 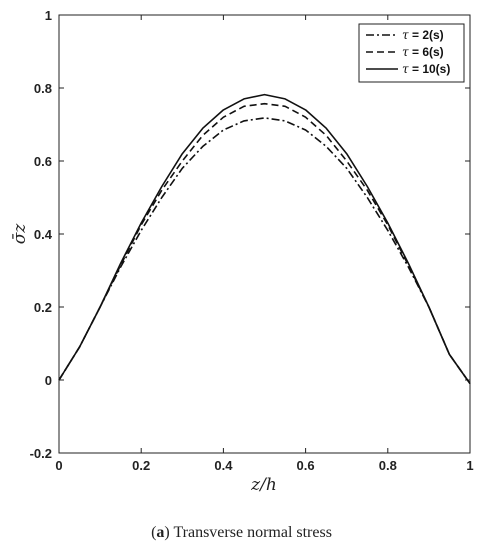 I want to click on x-axis-label: z/h, so click(x=263, y=485).